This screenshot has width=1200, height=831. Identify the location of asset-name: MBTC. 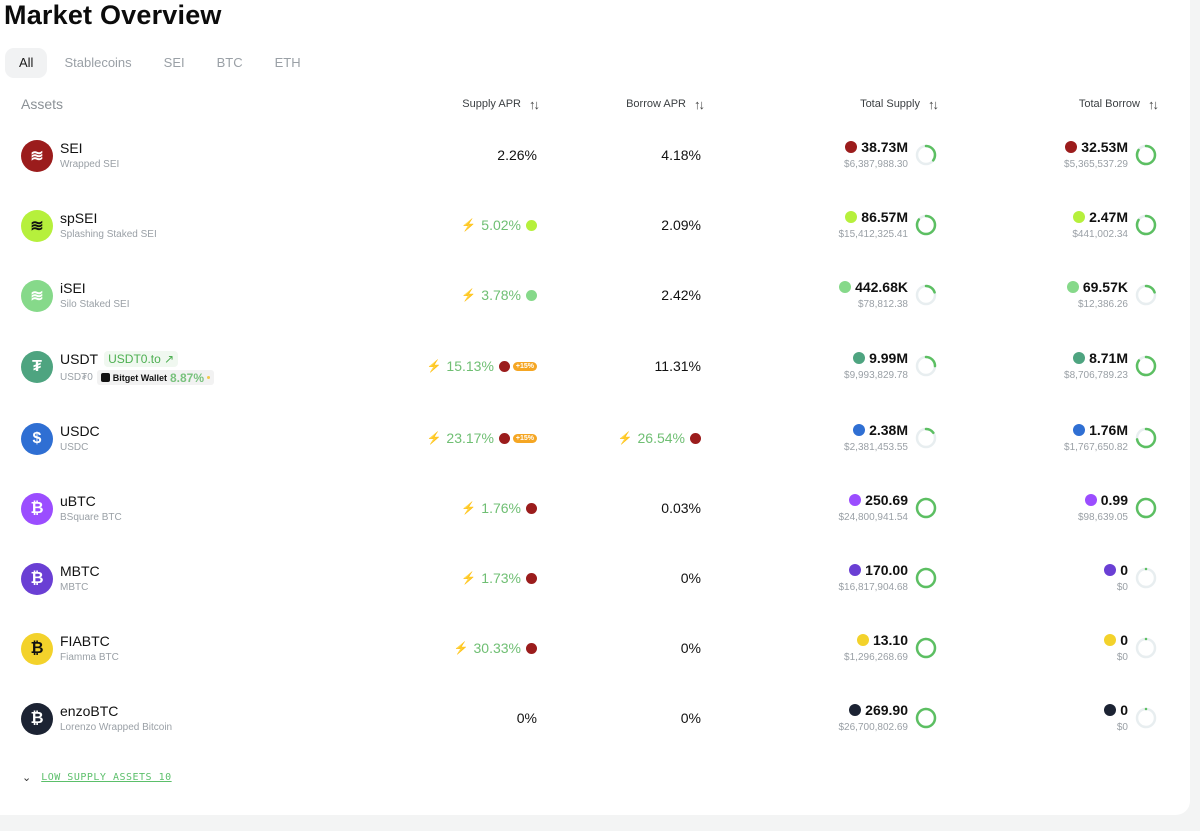
(80, 571).